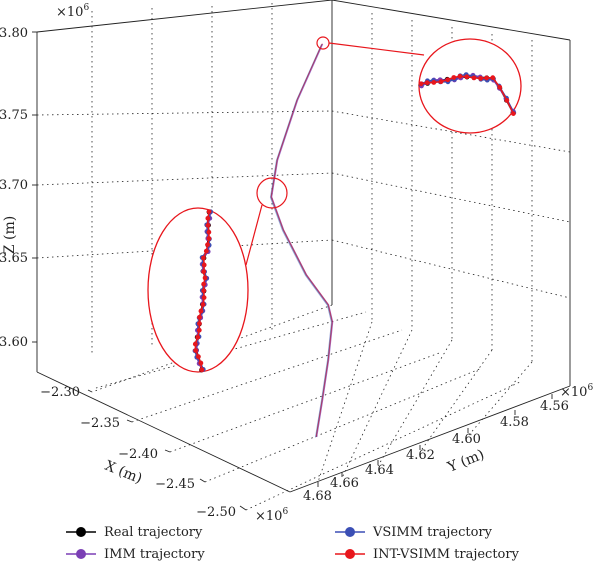 The width and height of the screenshot is (600, 567). What do you see at coordinates (81, 554) in the screenshot?
I see `legend-marker-imm` at bounding box center [81, 554].